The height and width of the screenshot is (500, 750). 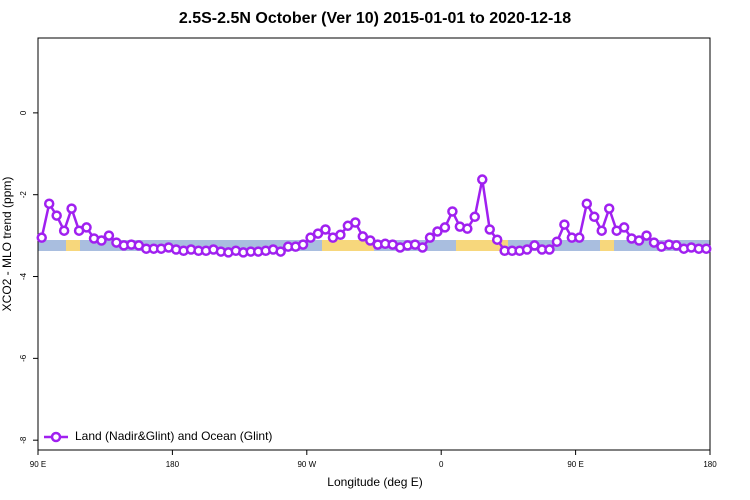 What do you see at coordinates (306, 464) in the screenshot?
I see `x-tick-label: 90 W` at bounding box center [306, 464].